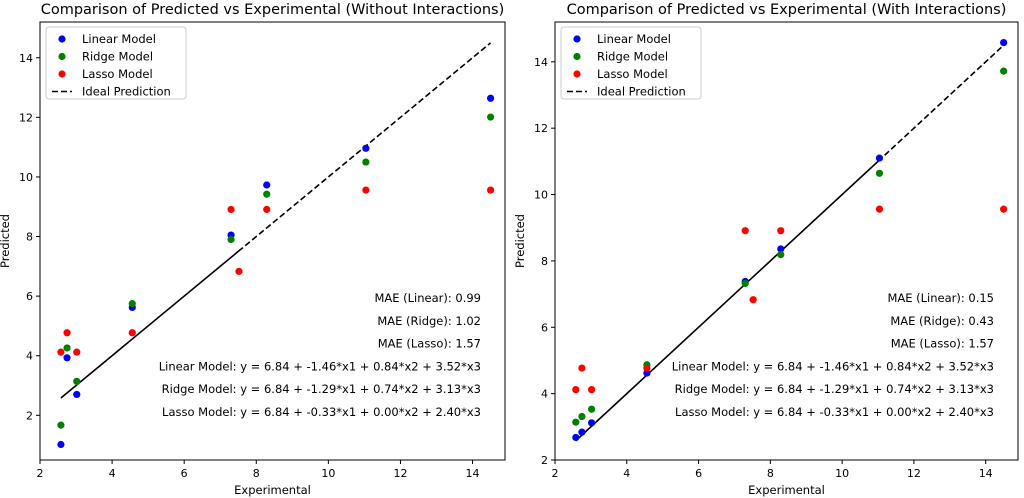 The image size is (1024, 498). Describe the element at coordinates (119, 39) in the screenshot. I see `legend-label: Linear Model` at that location.